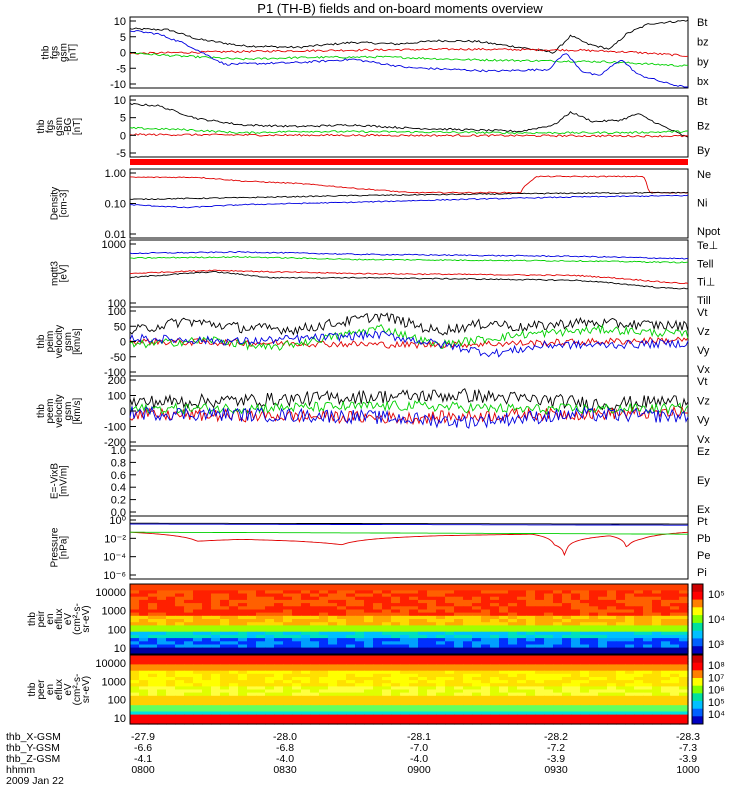  I want to click on y-tick-label: 10, so click(120, 649).